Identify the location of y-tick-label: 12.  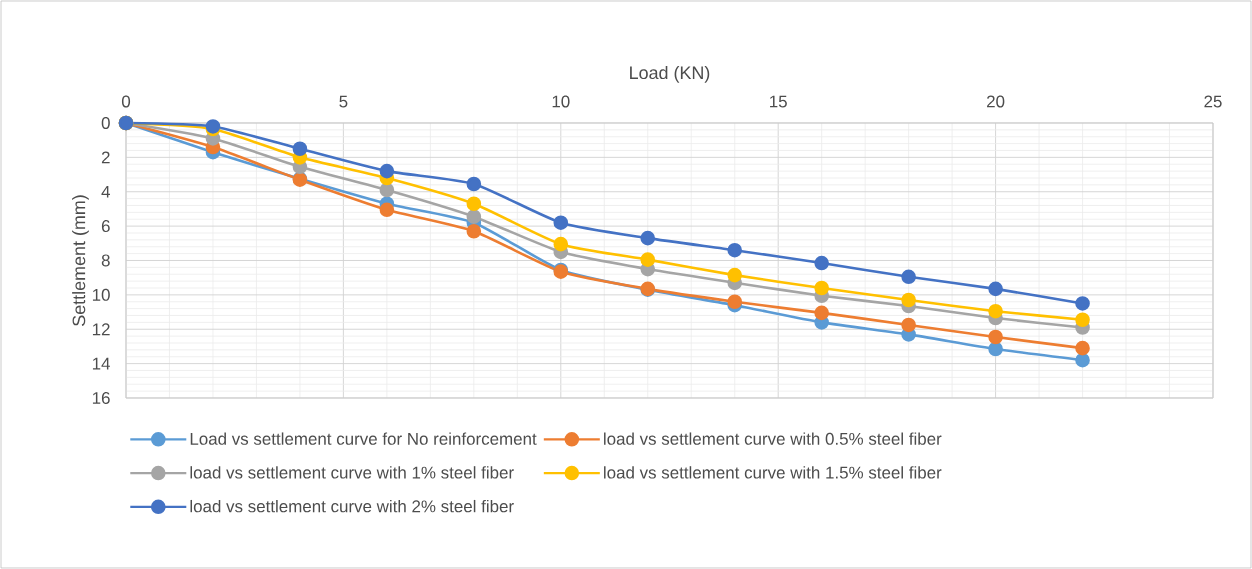
(101, 329).